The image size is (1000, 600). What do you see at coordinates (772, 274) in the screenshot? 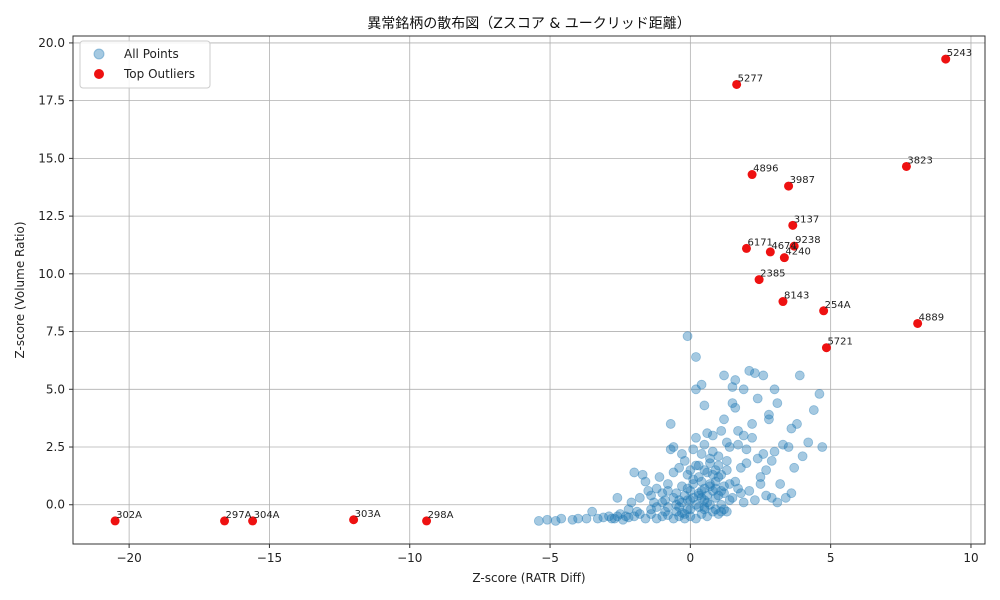
I see `outlier-label: 2385` at bounding box center [772, 274].